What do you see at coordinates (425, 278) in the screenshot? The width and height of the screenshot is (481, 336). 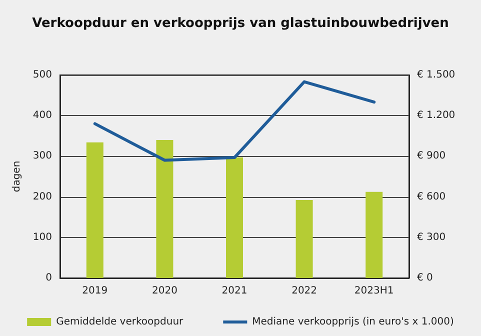 I see `y2-tick-label: € 0` at bounding box center [425, 278].